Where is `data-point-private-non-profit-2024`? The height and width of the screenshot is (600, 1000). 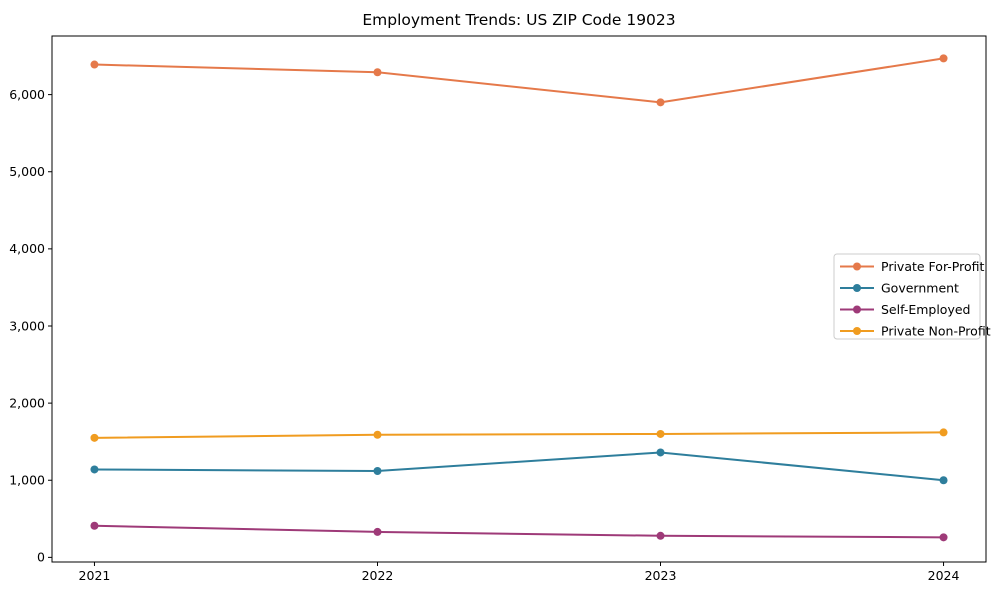 data-point-private-non-profit-2024 is located at coordinates (943, 432).